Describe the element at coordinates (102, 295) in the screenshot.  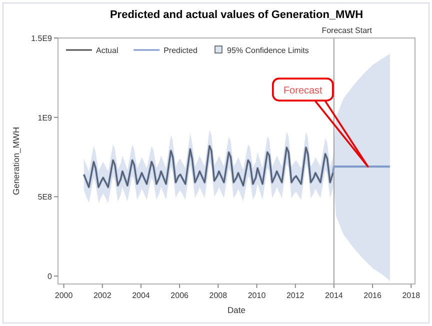
I see `x-tick-label: 2002` at that location.